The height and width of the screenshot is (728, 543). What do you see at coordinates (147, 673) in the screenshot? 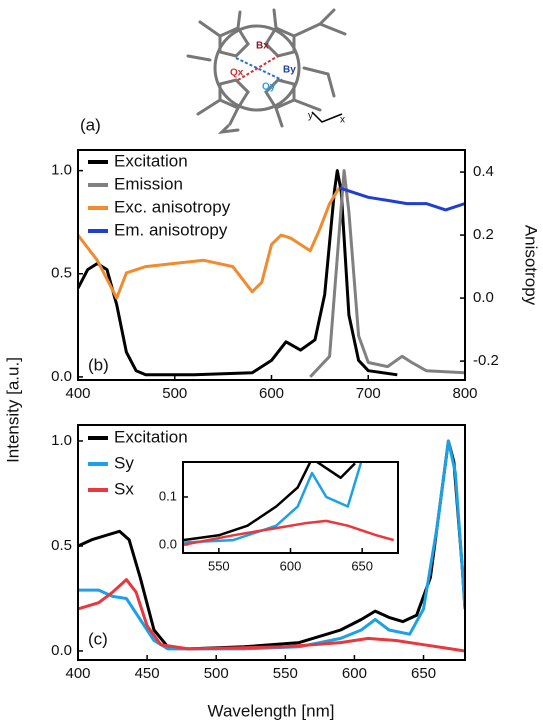
I see `x-tick-label: 450` at bounding box center [147, 673].